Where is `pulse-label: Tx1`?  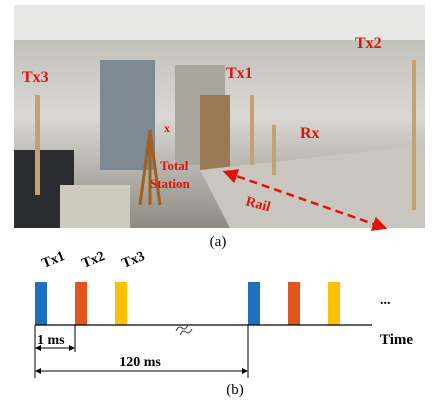
pulse-label: Tx1 is located at coordinates (53, 260).